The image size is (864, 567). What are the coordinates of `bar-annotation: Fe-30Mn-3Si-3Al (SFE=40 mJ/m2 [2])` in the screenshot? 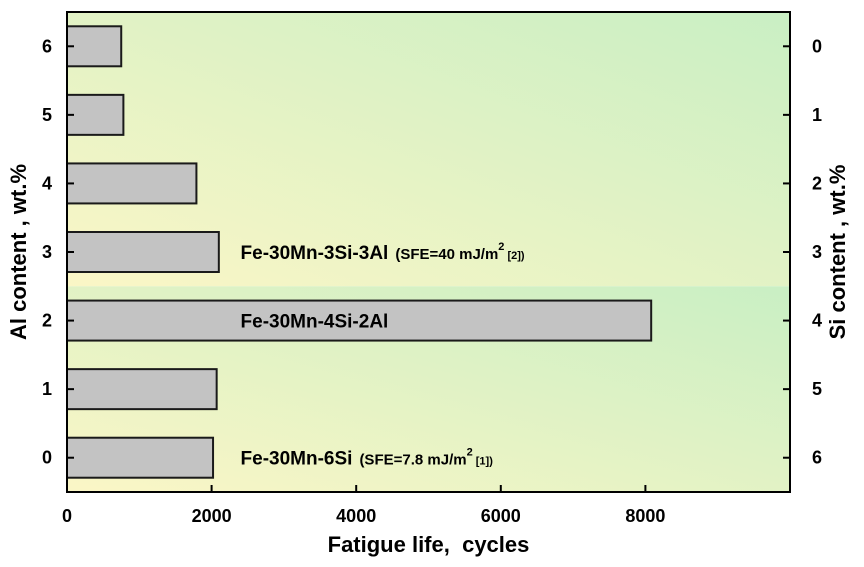 It's located at (383, 252).